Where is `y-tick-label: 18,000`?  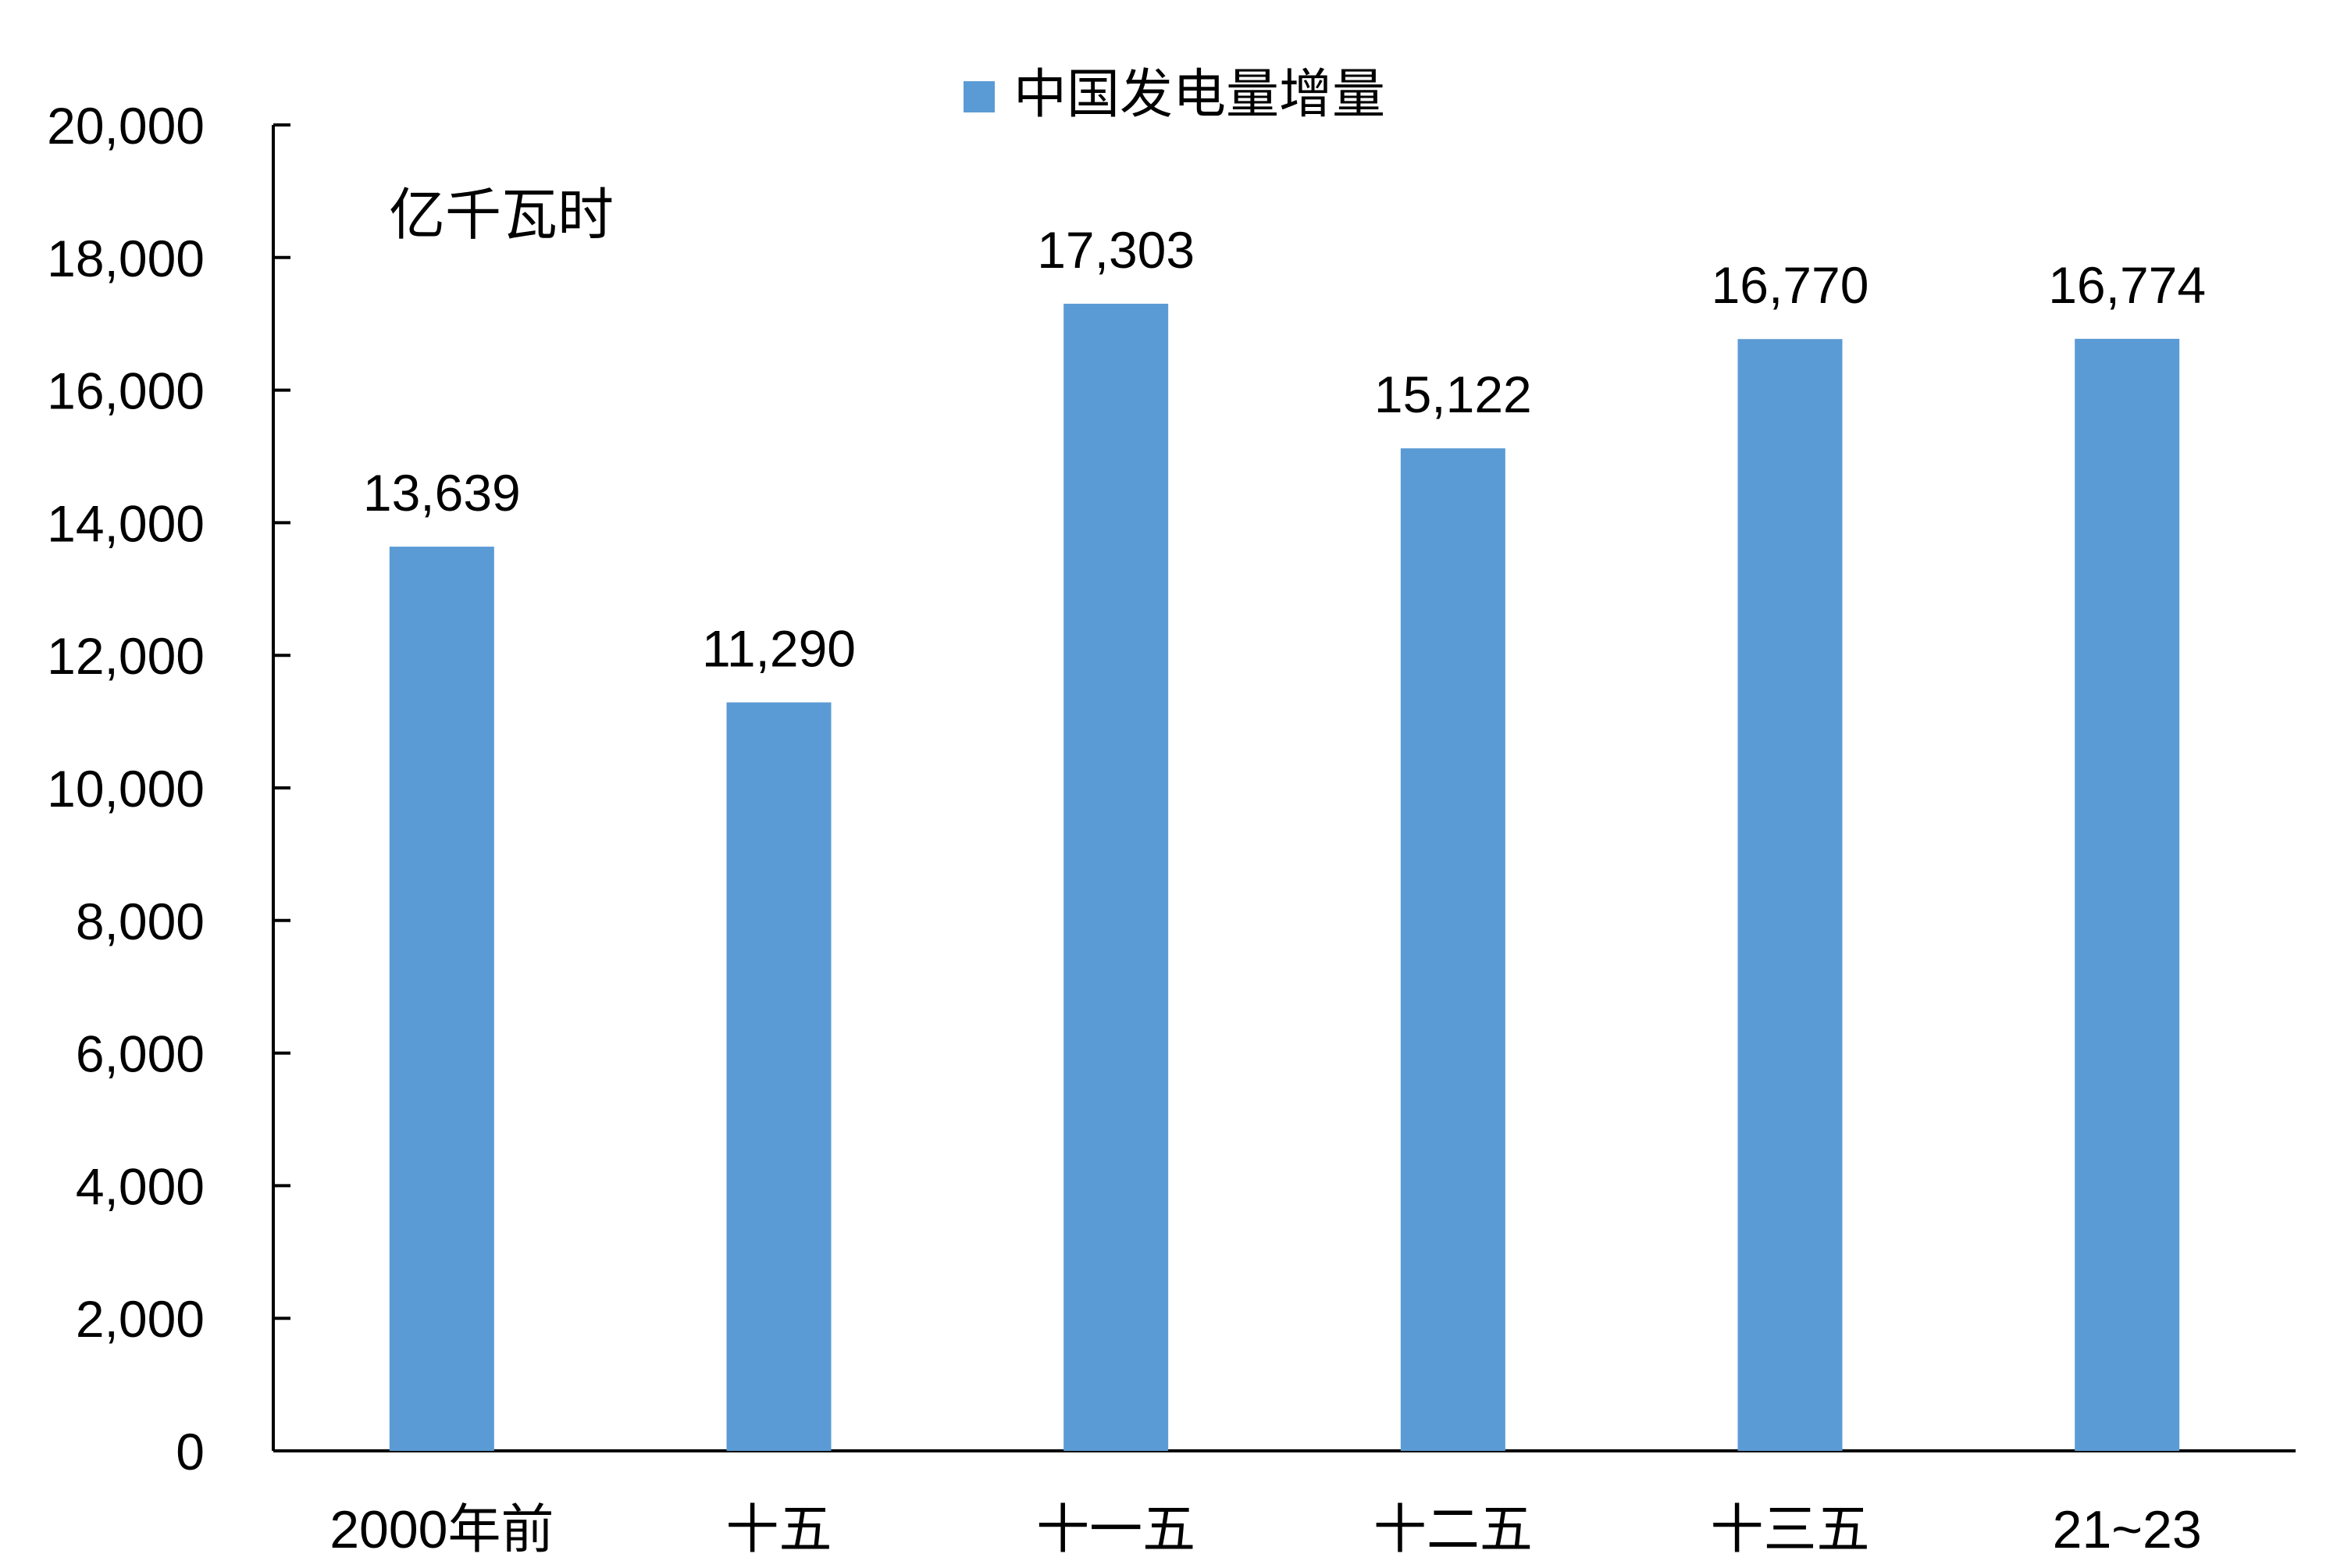
y-tick-label: 18,000 is located at coordinates (126, 258).